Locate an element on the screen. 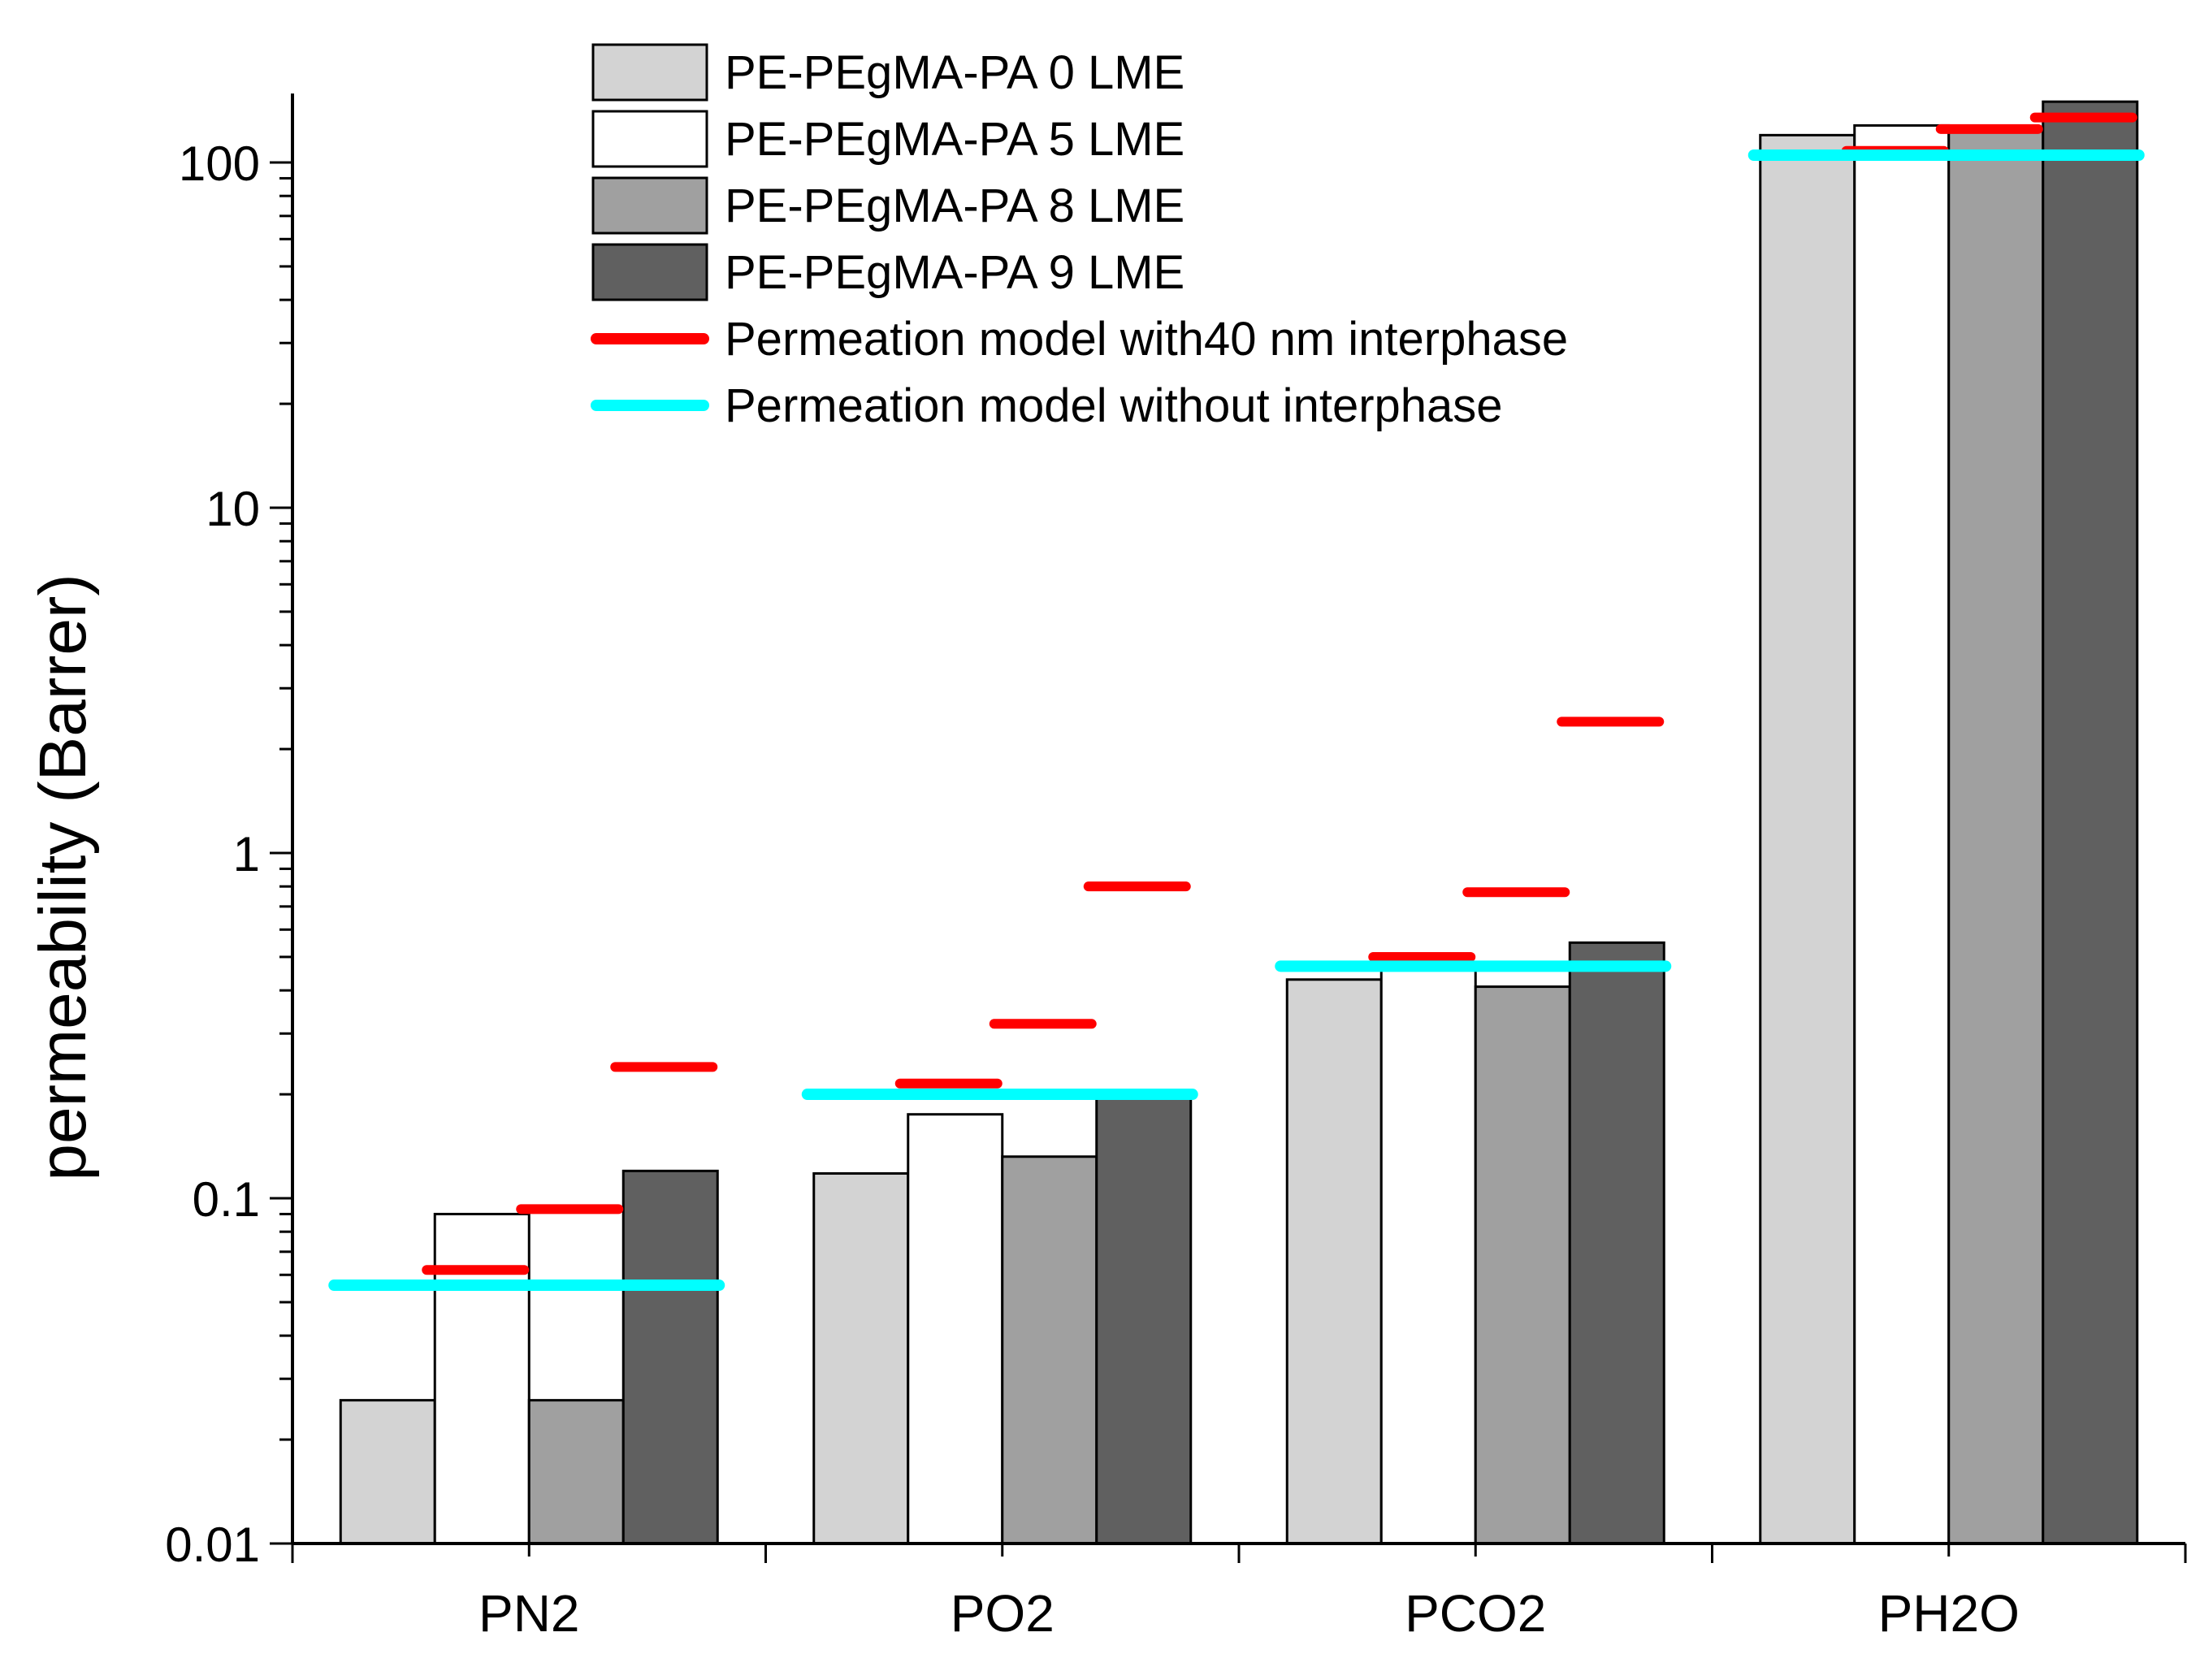 This screenshot has height=1680, width=2200. y-tick-label: 0.01 is located at coordinates (212, 1545).